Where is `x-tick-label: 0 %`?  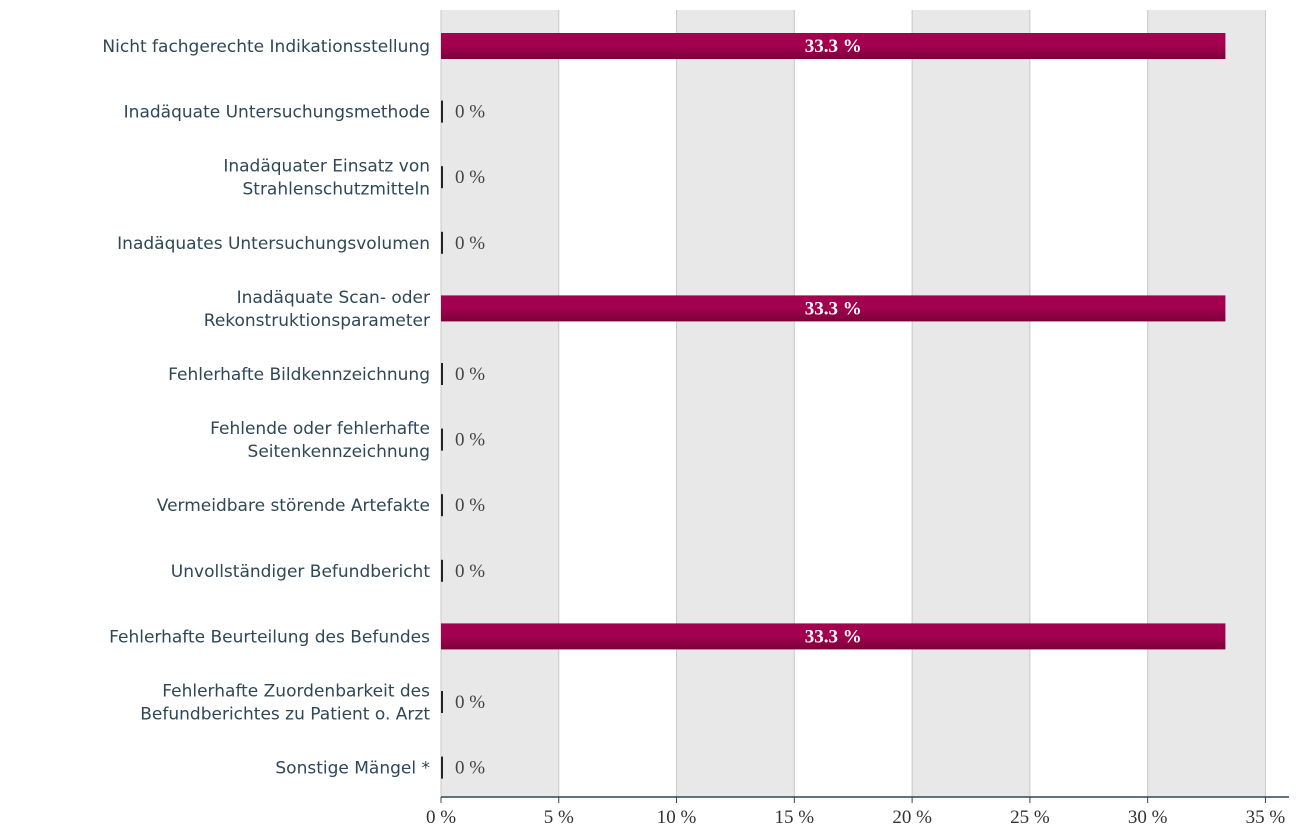
x-tick-label: 0 % is located at coordinates (441, 817).